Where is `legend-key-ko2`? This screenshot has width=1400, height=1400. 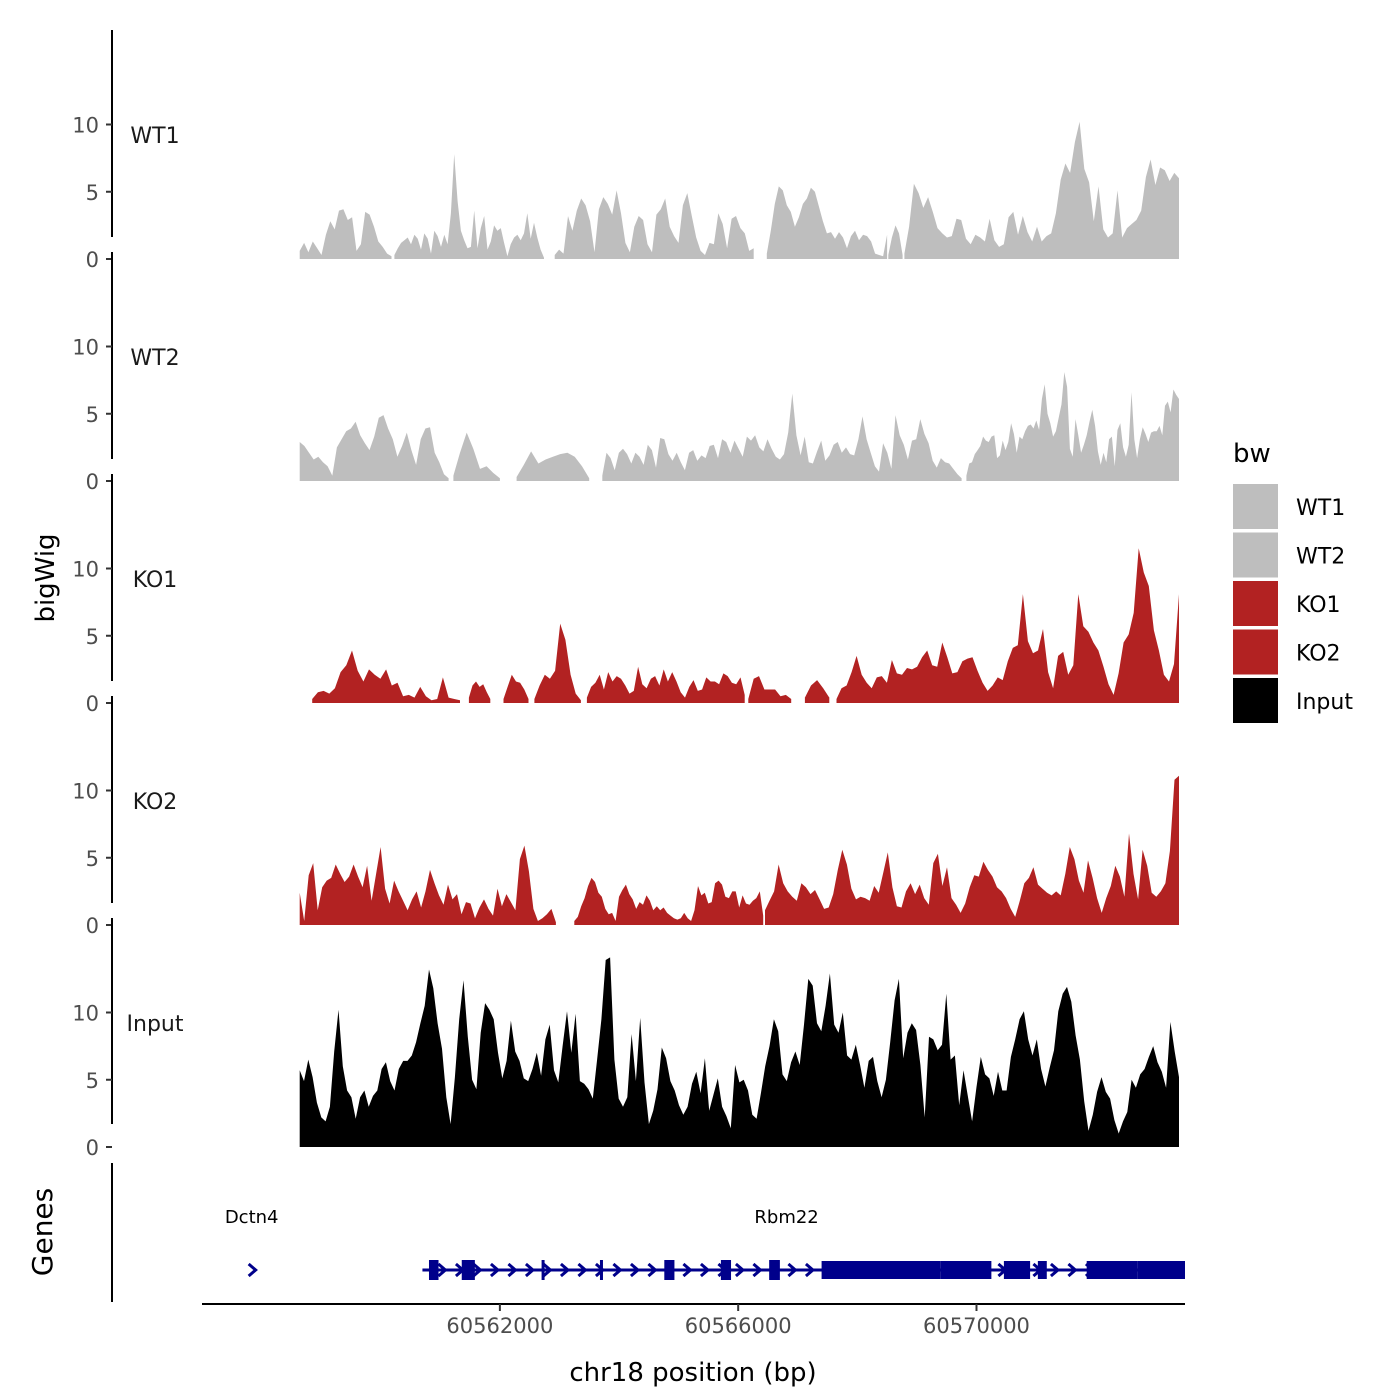 legend-key-ko2 is located at coordinates (1255, 652).